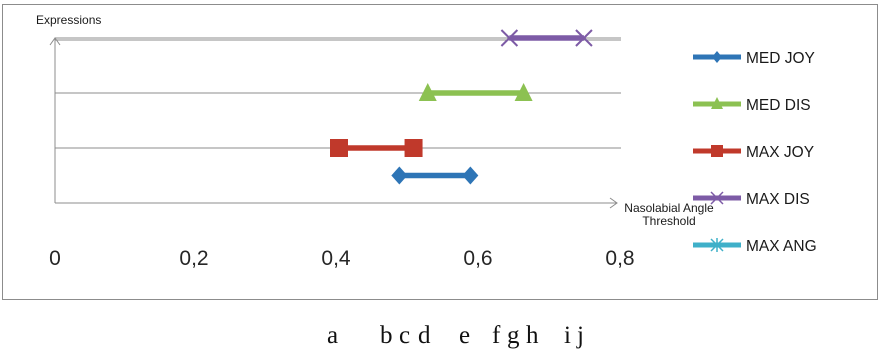 Image resolution: width=882 pixels, height=361 pixels. Describe the element at coordinates (567, 335) in the screenshot. I see `caption-letter: i` at that location.